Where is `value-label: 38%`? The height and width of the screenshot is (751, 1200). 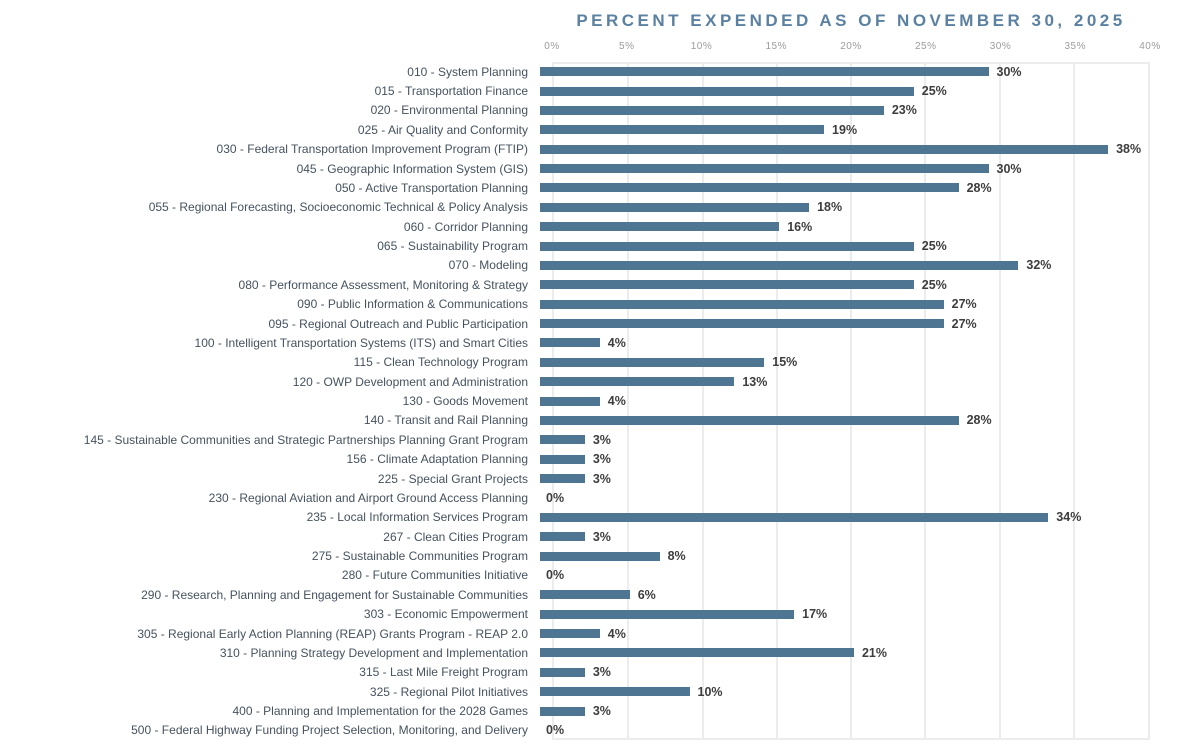 value-label: 38% is located at coordinates (1129, 149).